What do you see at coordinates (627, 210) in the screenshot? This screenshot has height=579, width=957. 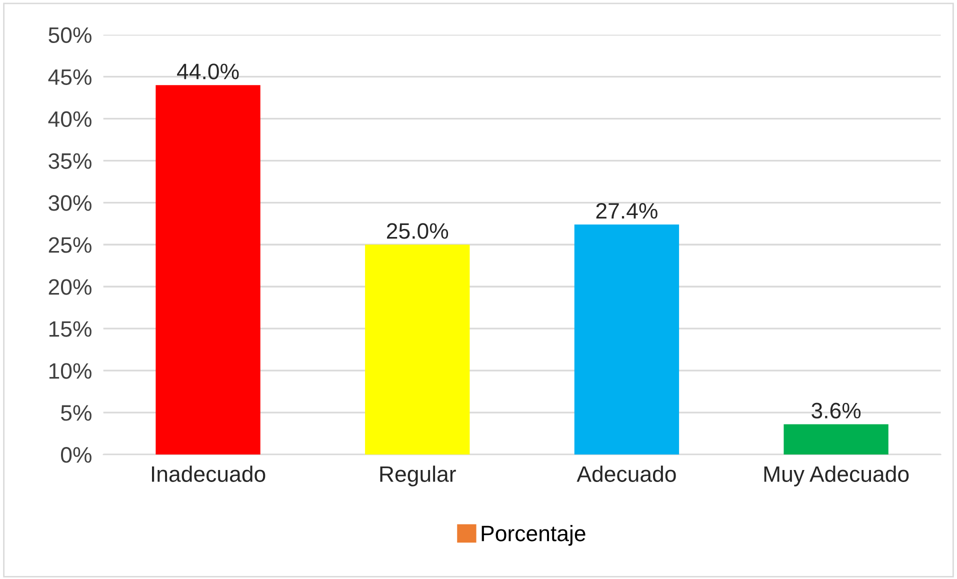 I see `data-label: 27.4%` at bounding box center [627, 210].